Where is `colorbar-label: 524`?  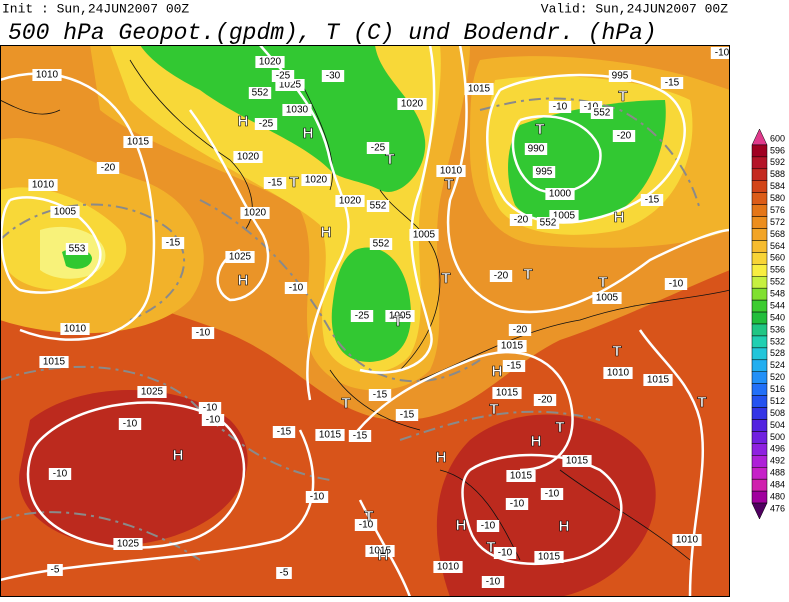
colorbar-label: 524 is located at coordinates (777, 365).